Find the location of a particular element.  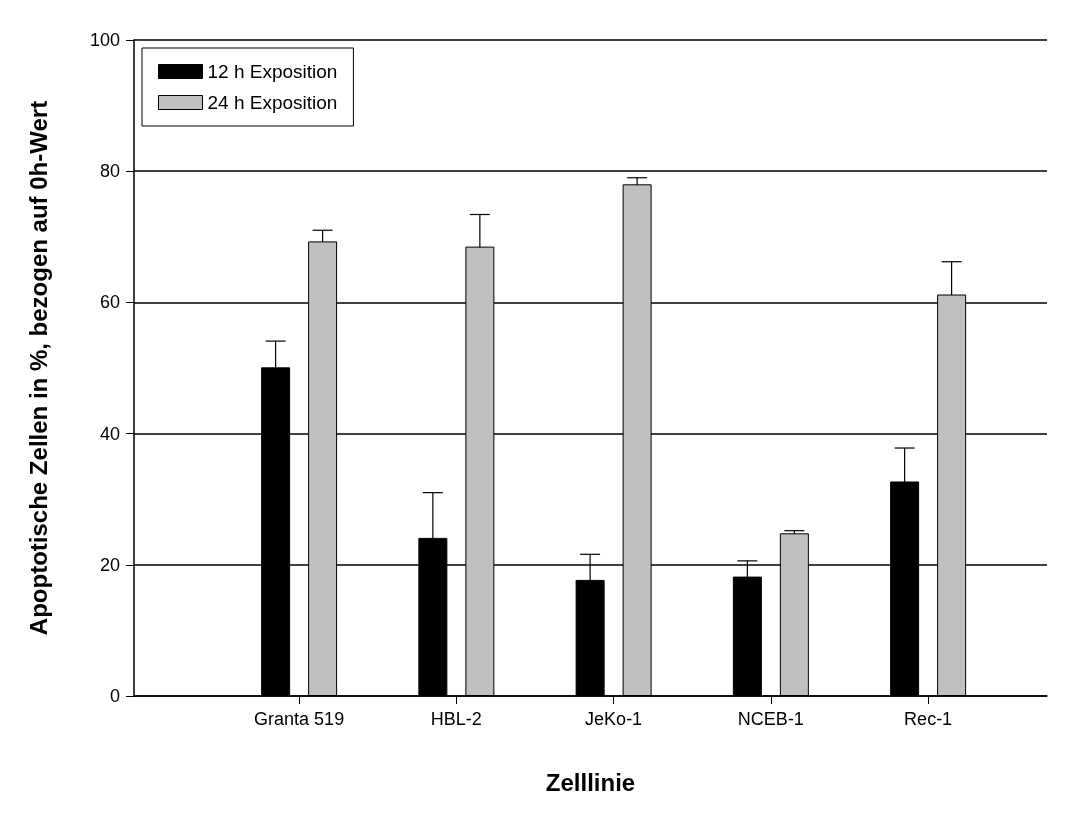

legend-label: 24 h Exposition is located at coordinates (272, 102).